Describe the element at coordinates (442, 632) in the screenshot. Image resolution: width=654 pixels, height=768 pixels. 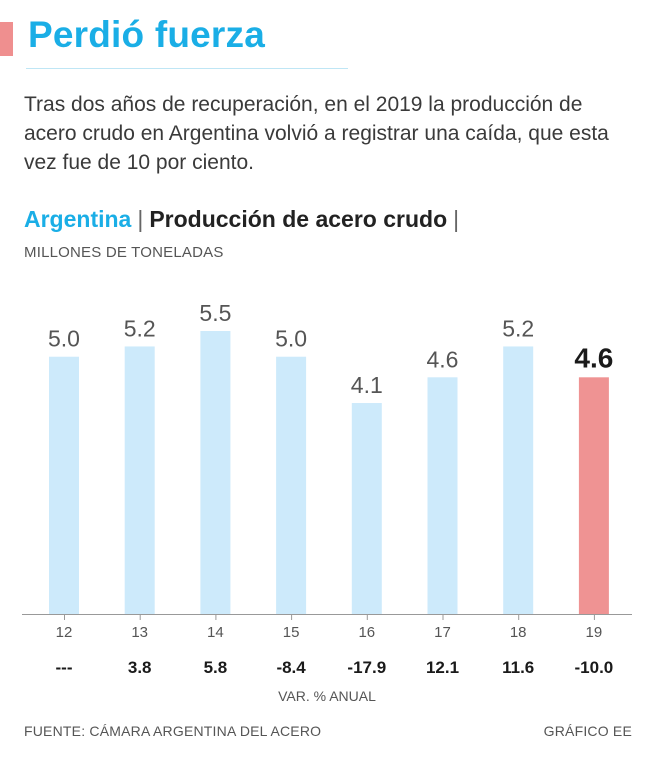
I see `x-tick-label-17: 17` at that location.